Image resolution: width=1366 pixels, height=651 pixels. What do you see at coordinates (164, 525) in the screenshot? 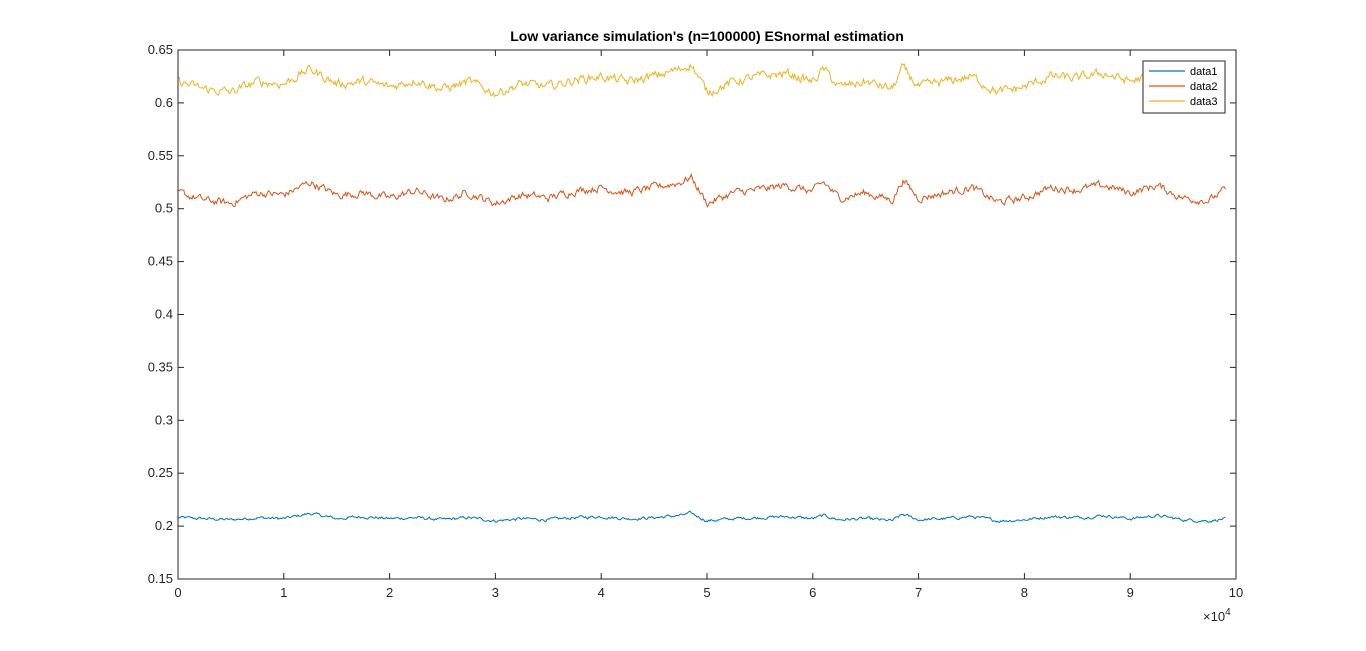
I see `y-tick-label: 0.2` at bounding box center [164, 525].